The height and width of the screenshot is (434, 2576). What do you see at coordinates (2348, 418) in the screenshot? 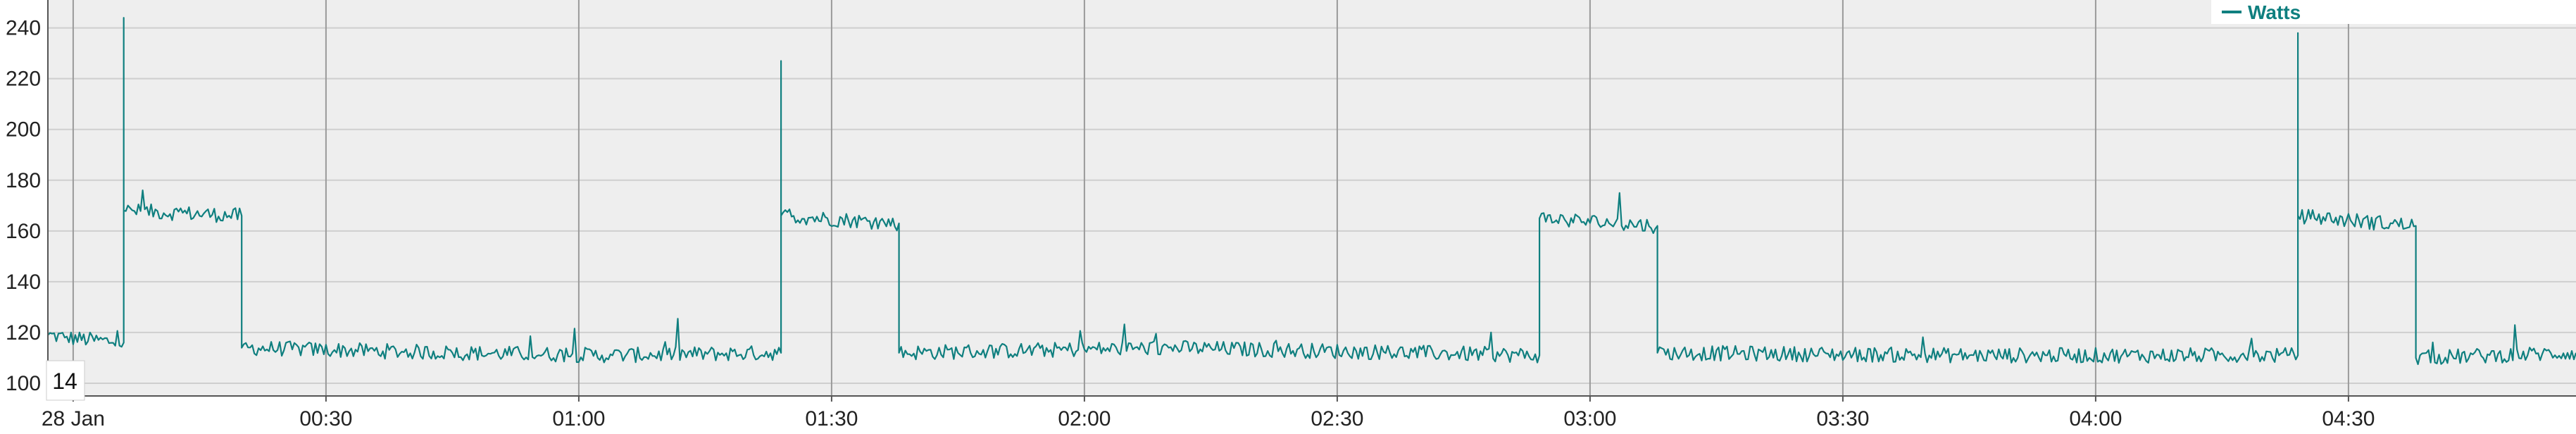
I see `x-tick-label: 04:30` at bounding box center [2348, 418].